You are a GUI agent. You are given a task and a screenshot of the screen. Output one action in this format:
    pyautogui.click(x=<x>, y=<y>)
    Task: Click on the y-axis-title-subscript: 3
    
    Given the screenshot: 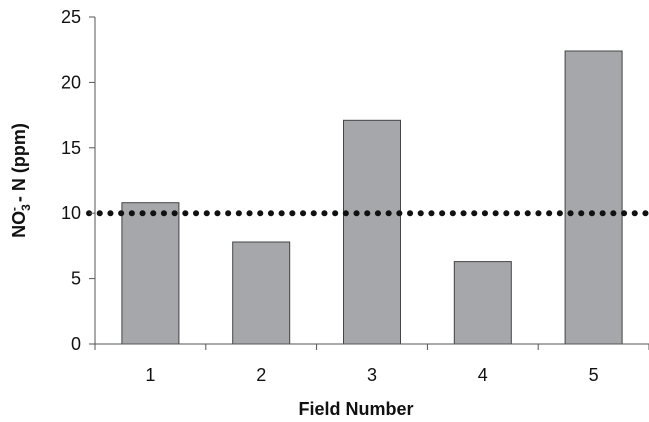 What is the action you would take?
    pyautogui.click(x=26, y=207)
    